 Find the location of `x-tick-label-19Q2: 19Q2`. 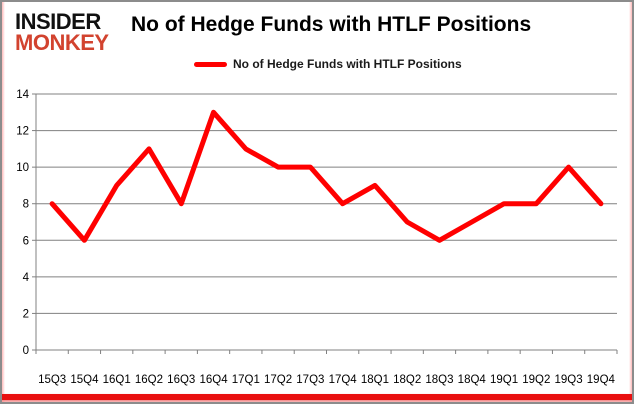

x-tick-label-19Q2: 19Q2 is located at coordinates (536, 380).